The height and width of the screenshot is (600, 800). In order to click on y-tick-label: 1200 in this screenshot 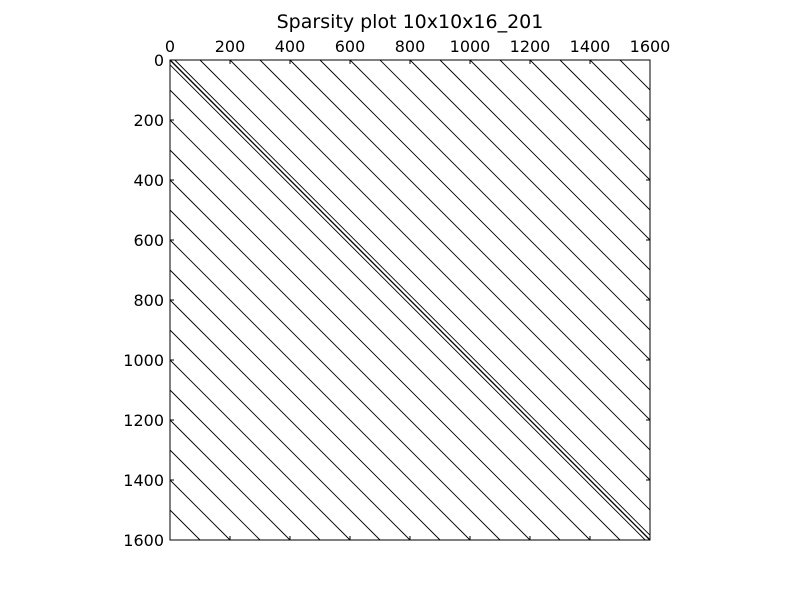, I will do `click(143, 420)`.